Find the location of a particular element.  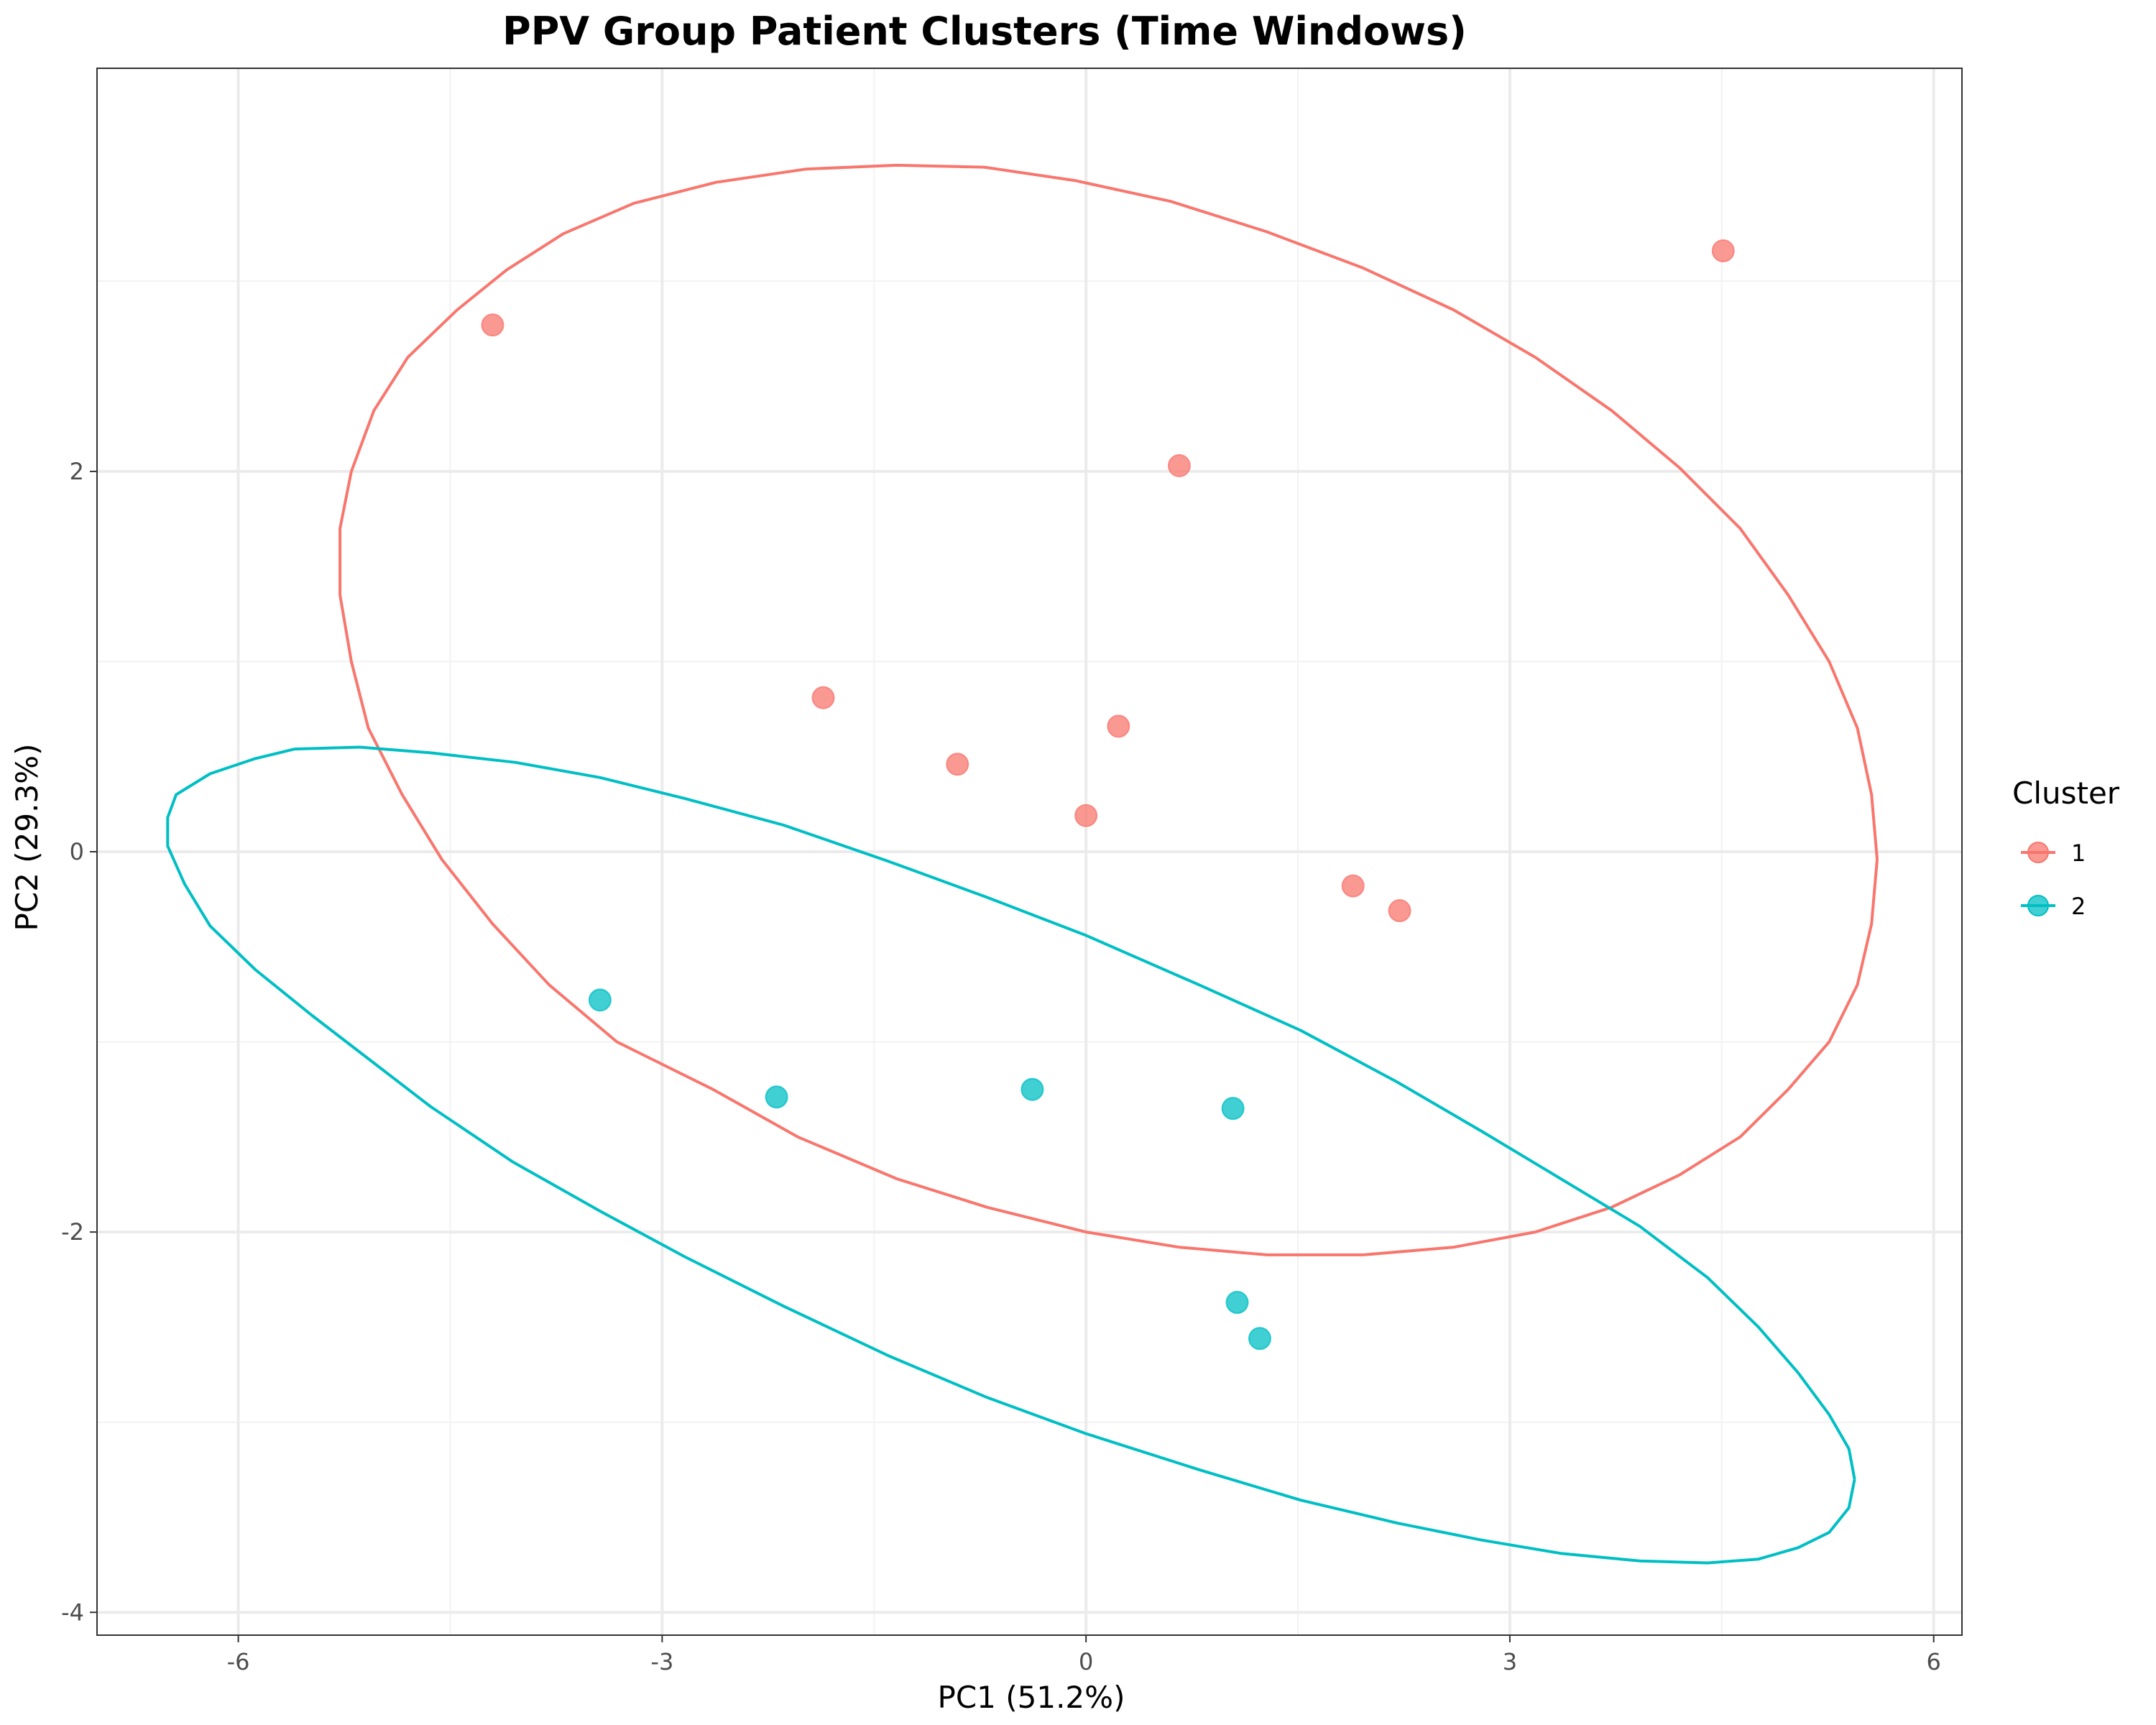

y-tick-label: 2 is located at coordinates (77, 471).